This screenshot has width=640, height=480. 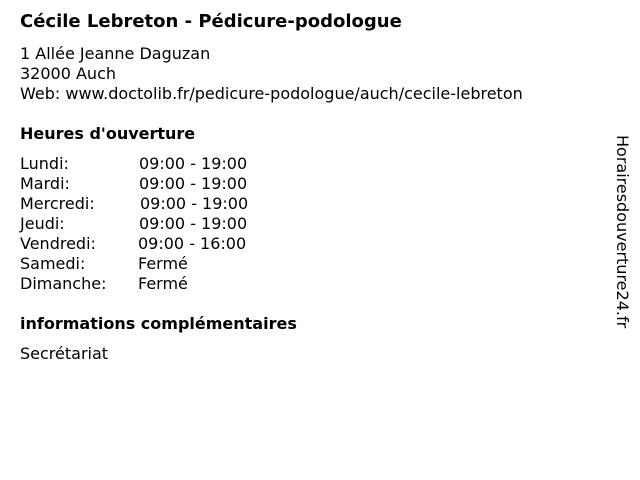 I want to click on day-hours: 09:00 - 16:00, so click(x=192, y=243).